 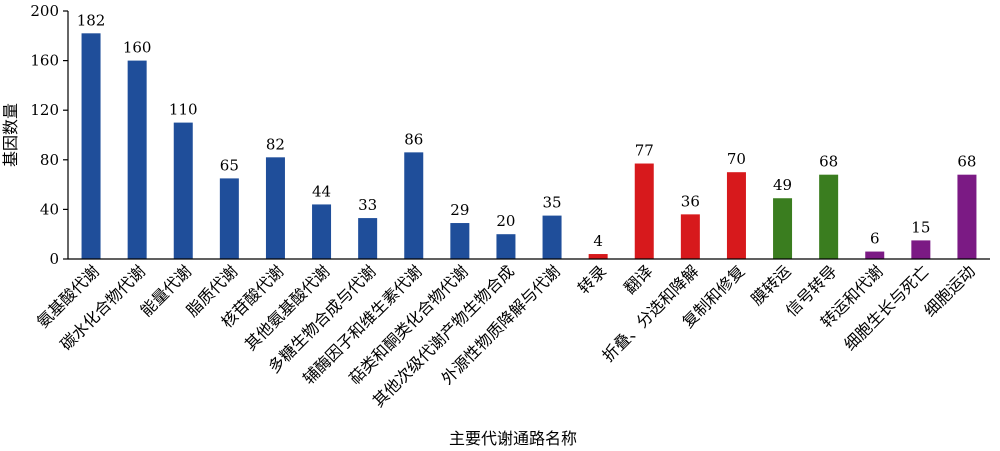 What do you see at coordinates (54, 259) in the screenshot?
I see `y-tick-label: 0` at bounding box center [54, 259].